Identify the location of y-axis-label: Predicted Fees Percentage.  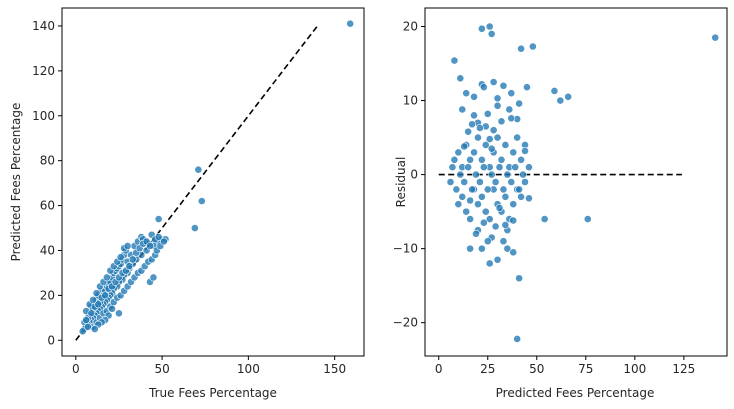
(16, 182).